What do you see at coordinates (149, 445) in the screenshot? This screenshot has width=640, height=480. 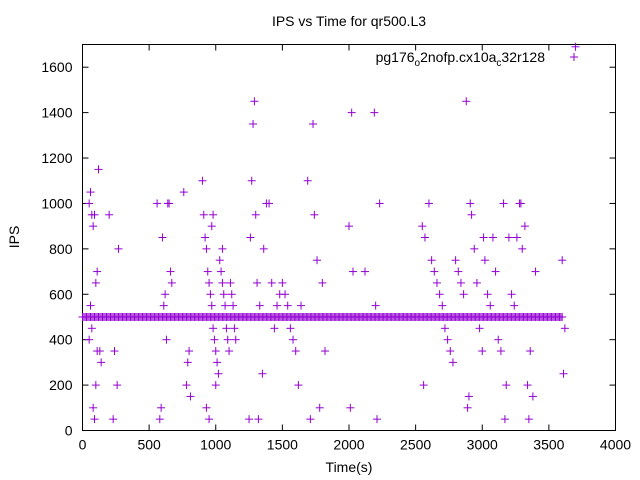 I see `x-tick-label: 500` at bounding box center [149, 445].